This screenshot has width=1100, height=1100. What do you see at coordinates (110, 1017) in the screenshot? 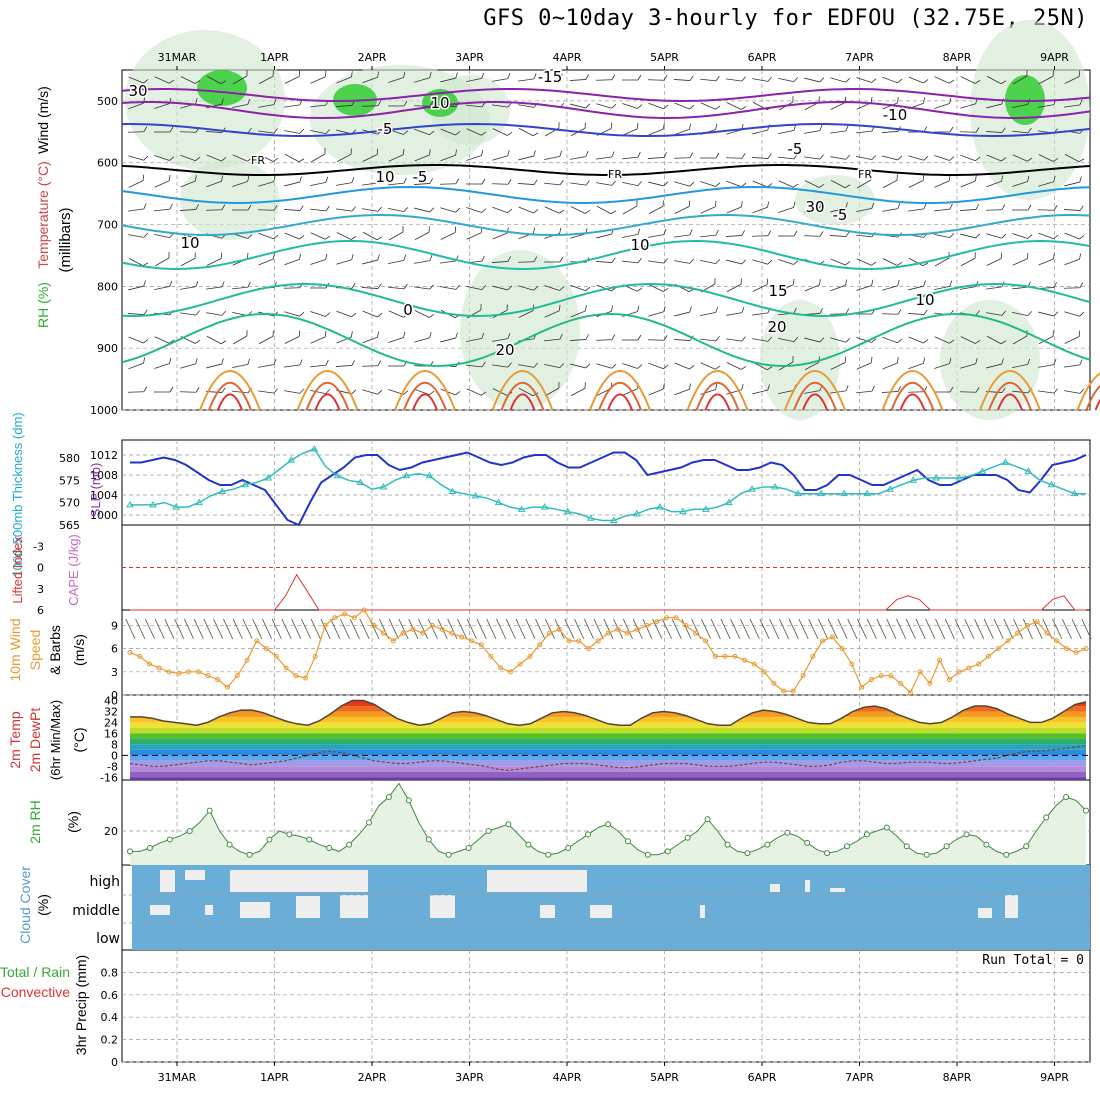
I see `precip-ytick: 0.4` at bounding box center [110, 1017].